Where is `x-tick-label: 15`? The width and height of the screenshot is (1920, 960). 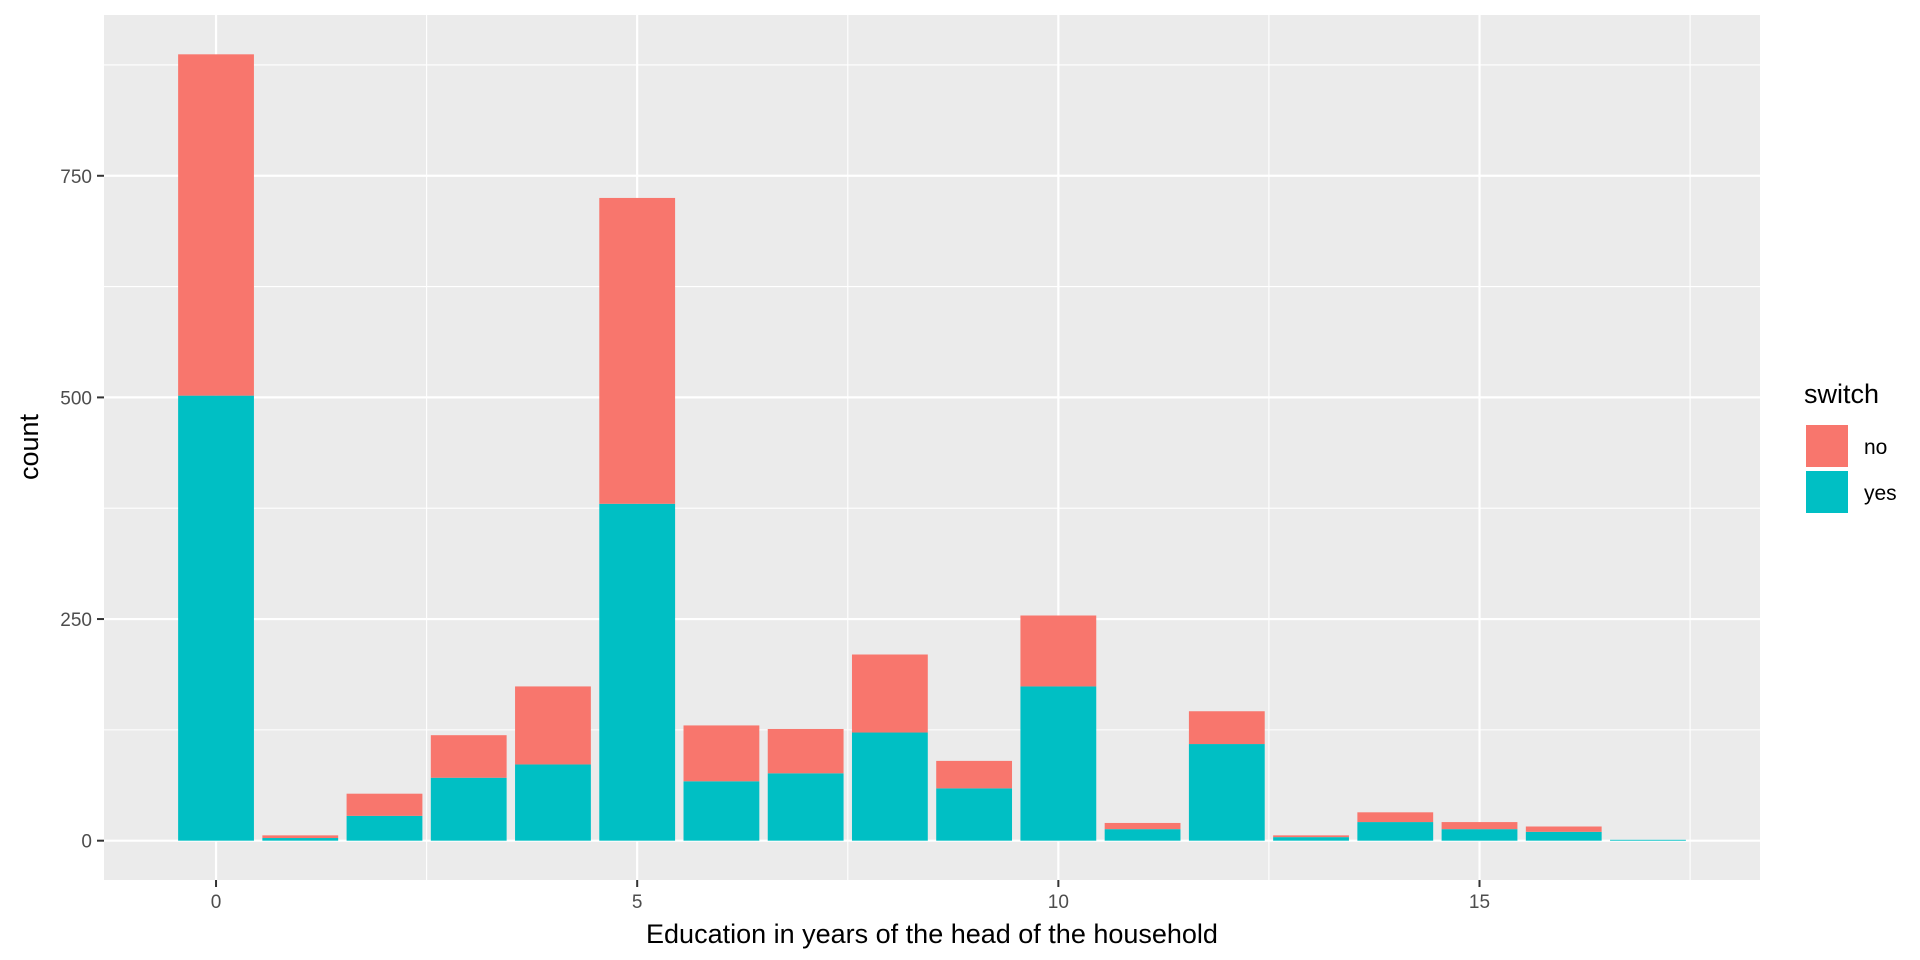
x-tick-label: 15 is located at coordinates (1479, 902).